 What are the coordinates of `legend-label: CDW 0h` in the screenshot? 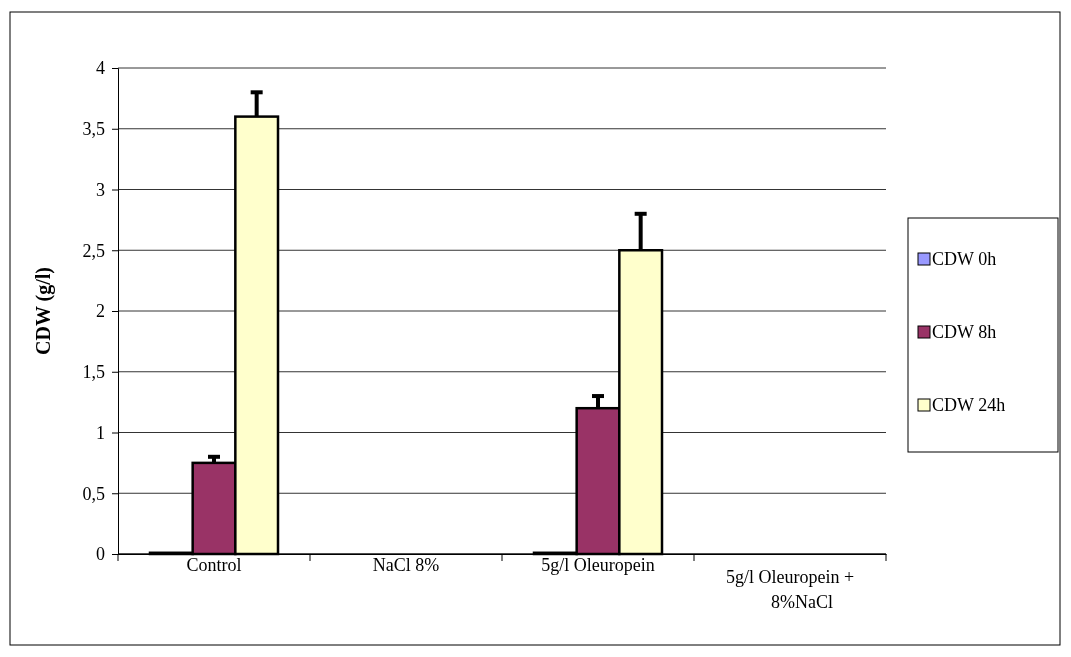 It's located at (964, 259).